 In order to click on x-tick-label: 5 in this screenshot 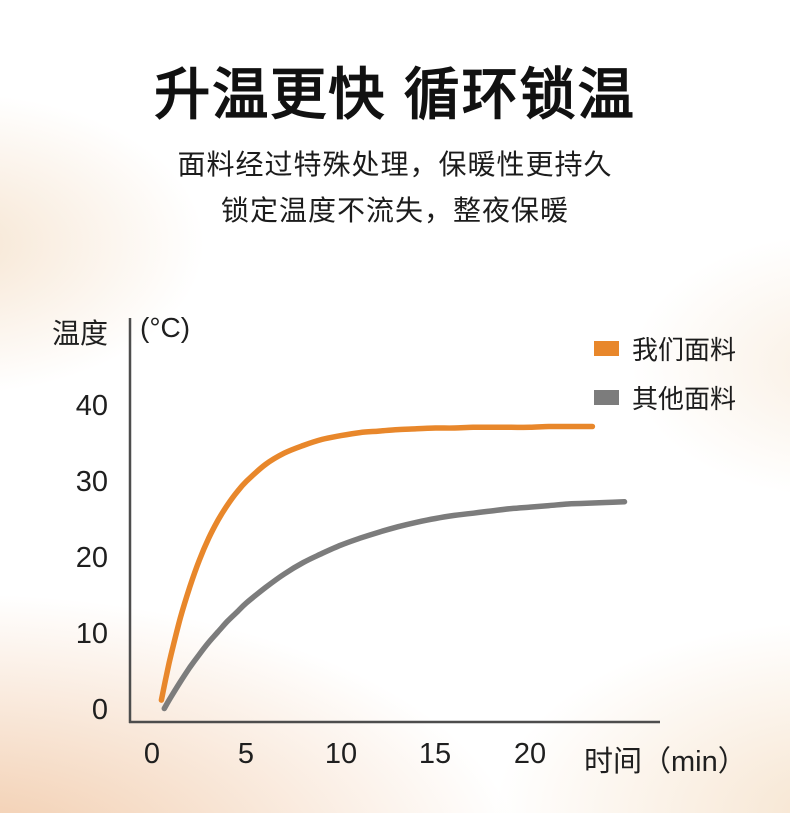, I will do `click(246, 754)`.